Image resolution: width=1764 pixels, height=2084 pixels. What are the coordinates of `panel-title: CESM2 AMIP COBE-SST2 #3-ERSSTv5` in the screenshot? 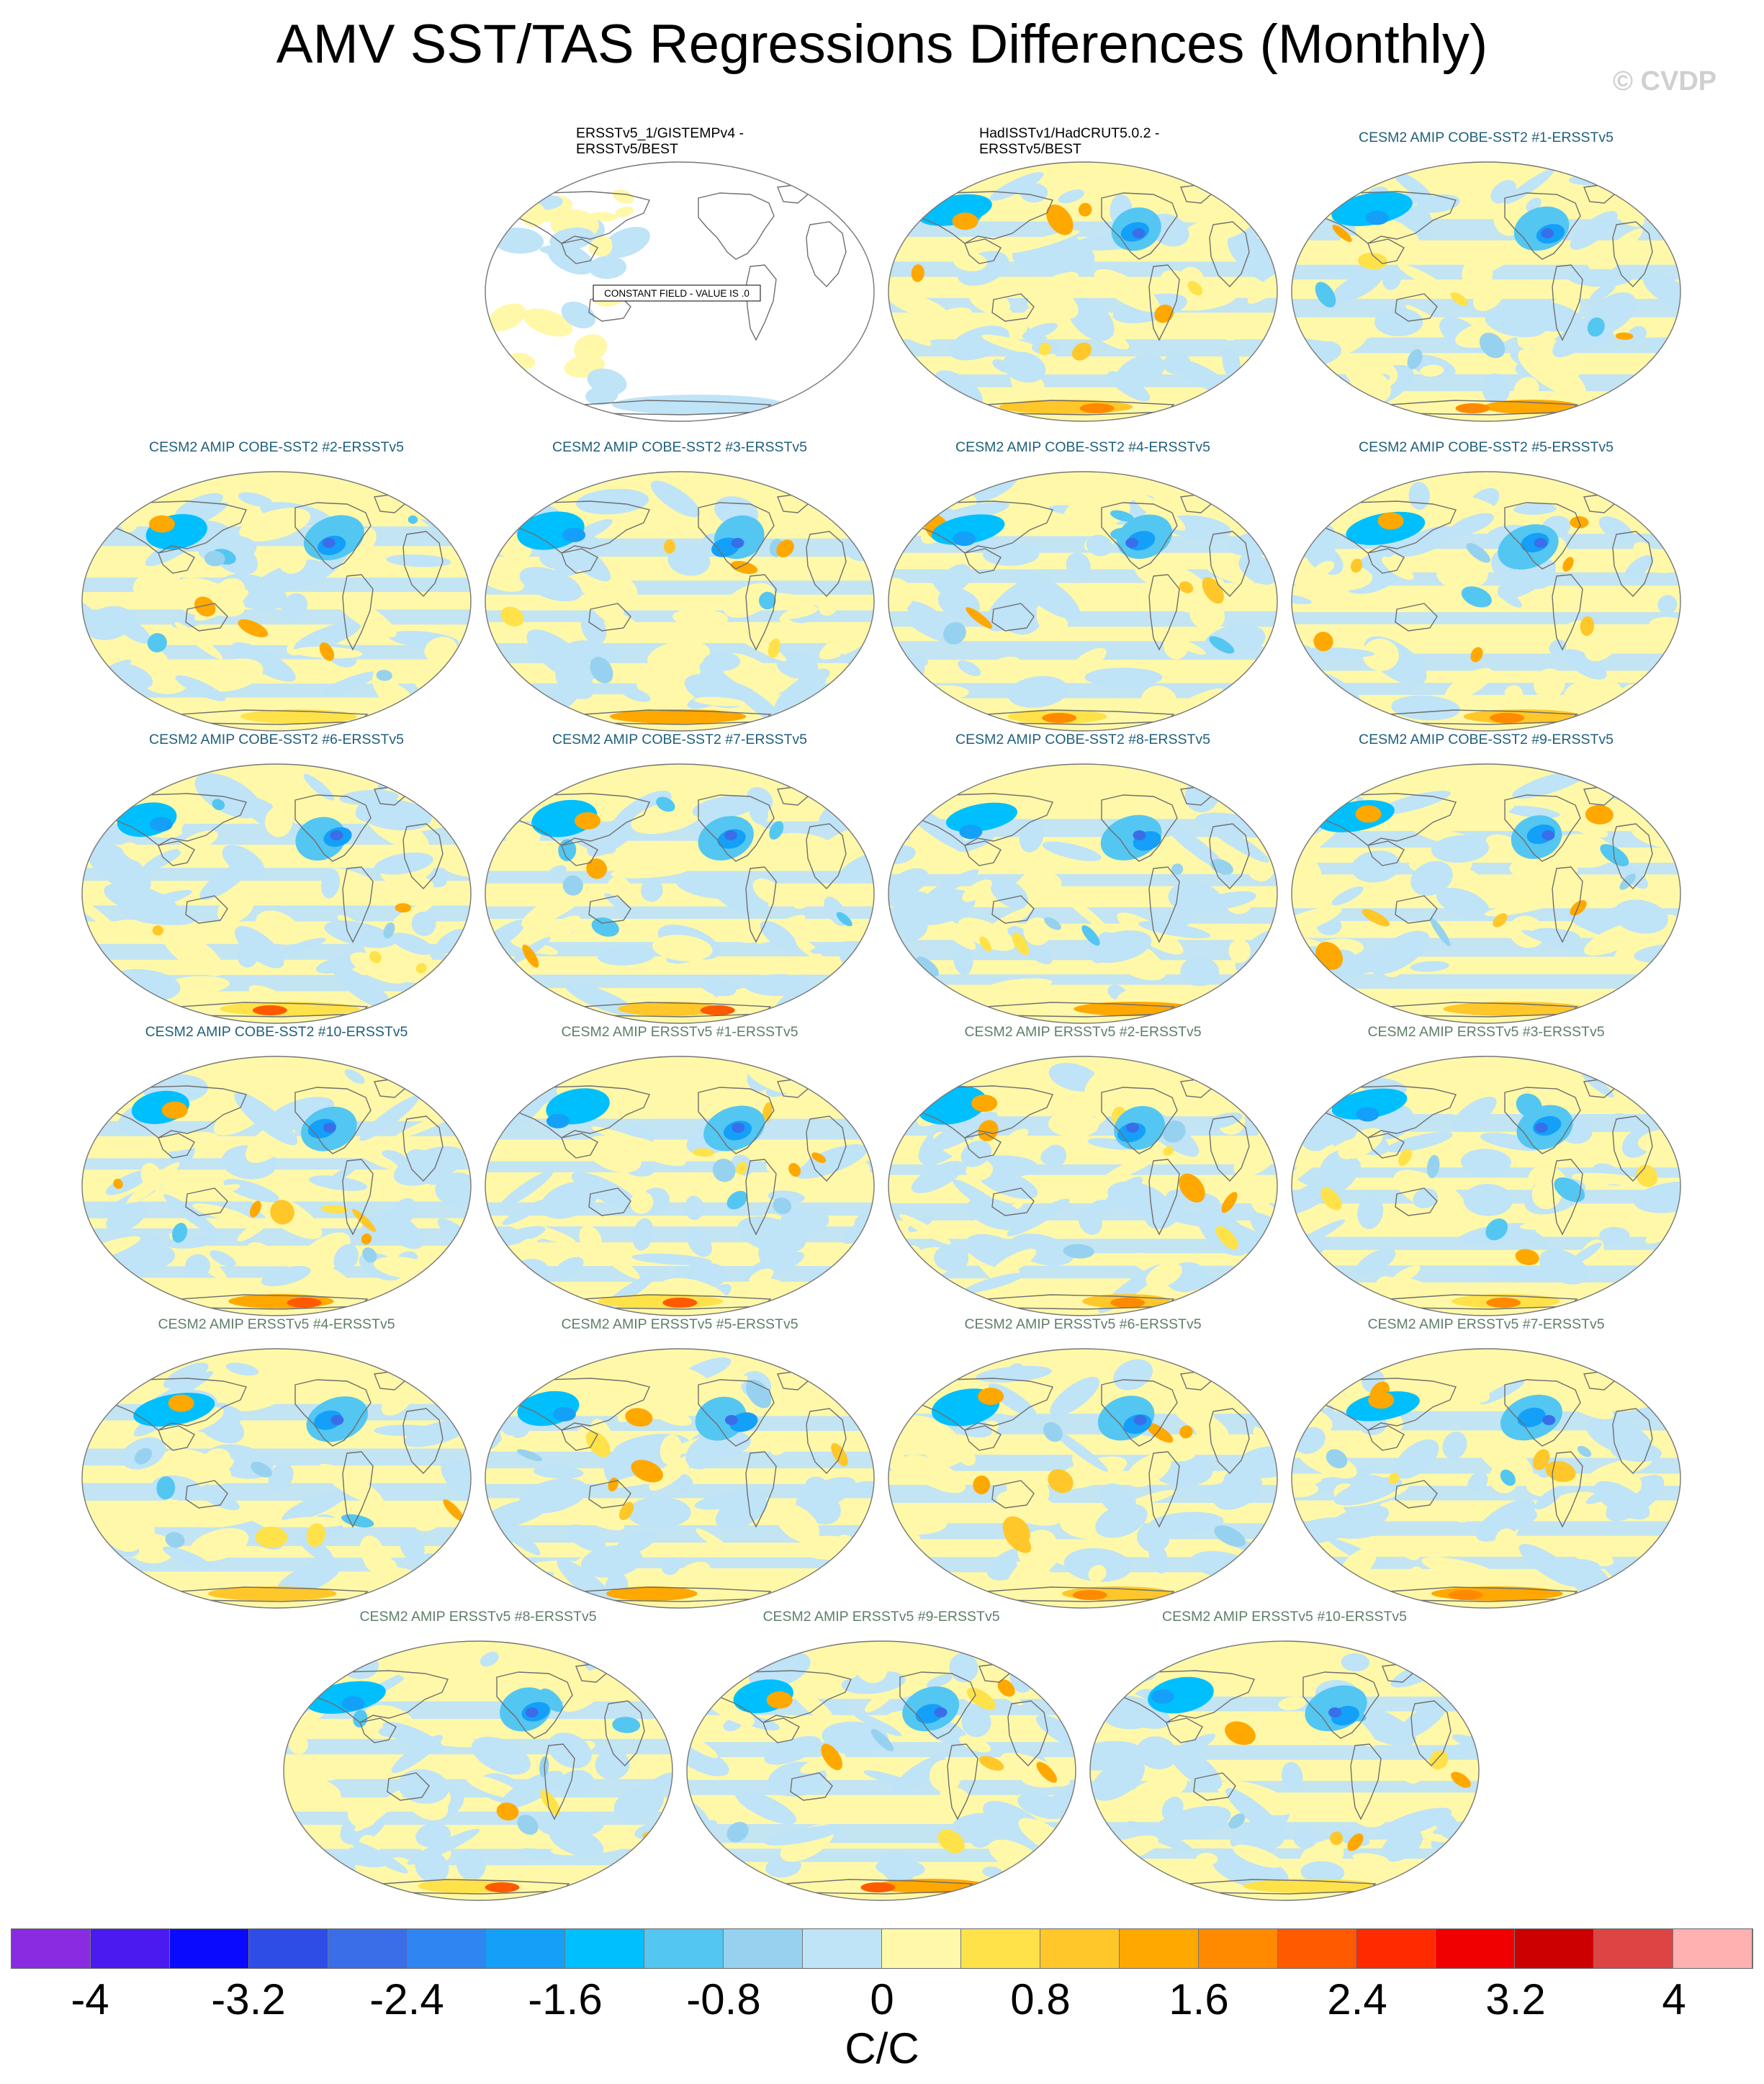 It's located at (679, 447).